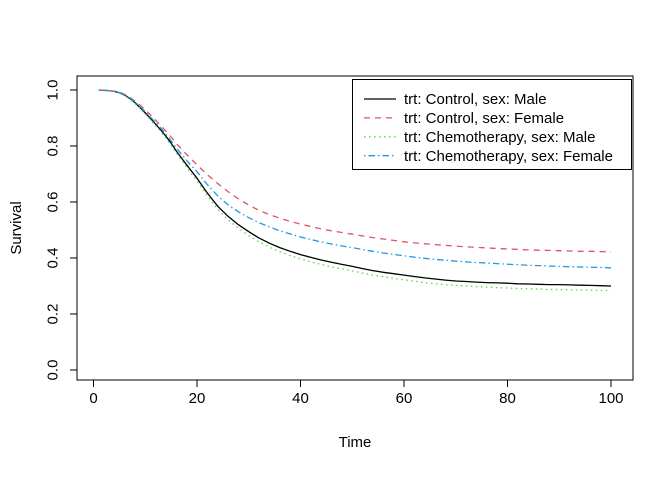 Image resolution: width=672 pixels, height=480 pixels. I want to click on y-axis-tick-label: 0.6, so click(53, 202).